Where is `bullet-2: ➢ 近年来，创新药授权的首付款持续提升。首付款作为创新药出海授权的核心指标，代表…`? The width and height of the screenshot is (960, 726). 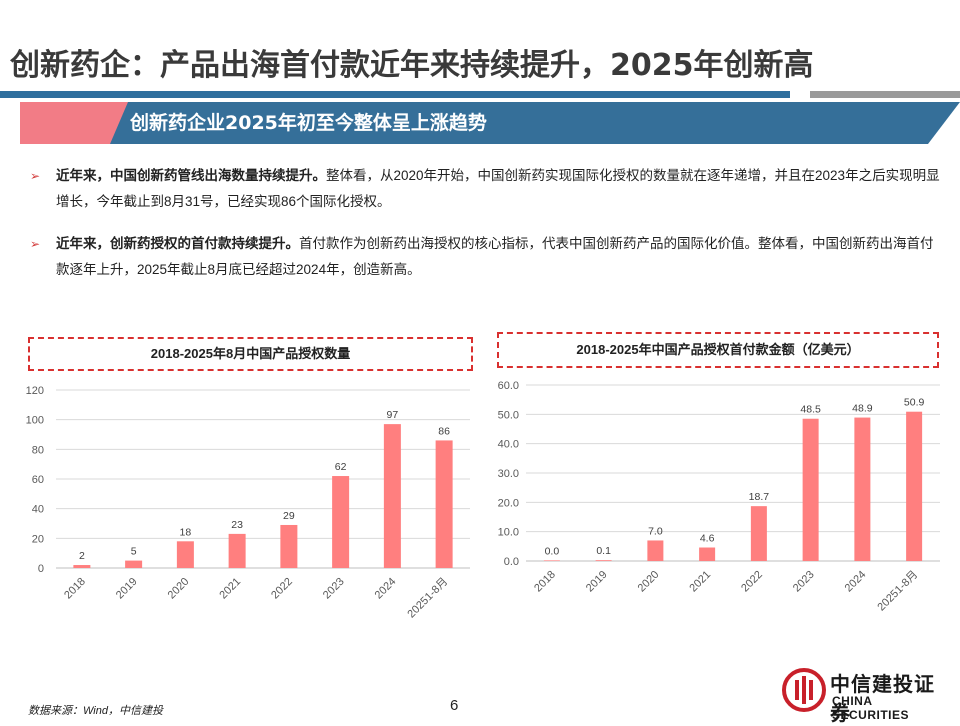
bullet-2: ➢ 近年来，创新药授权的首付款持续提升。首付款作为创新药出海授权的核心指标，代表… is located at coordinates (487, 257).